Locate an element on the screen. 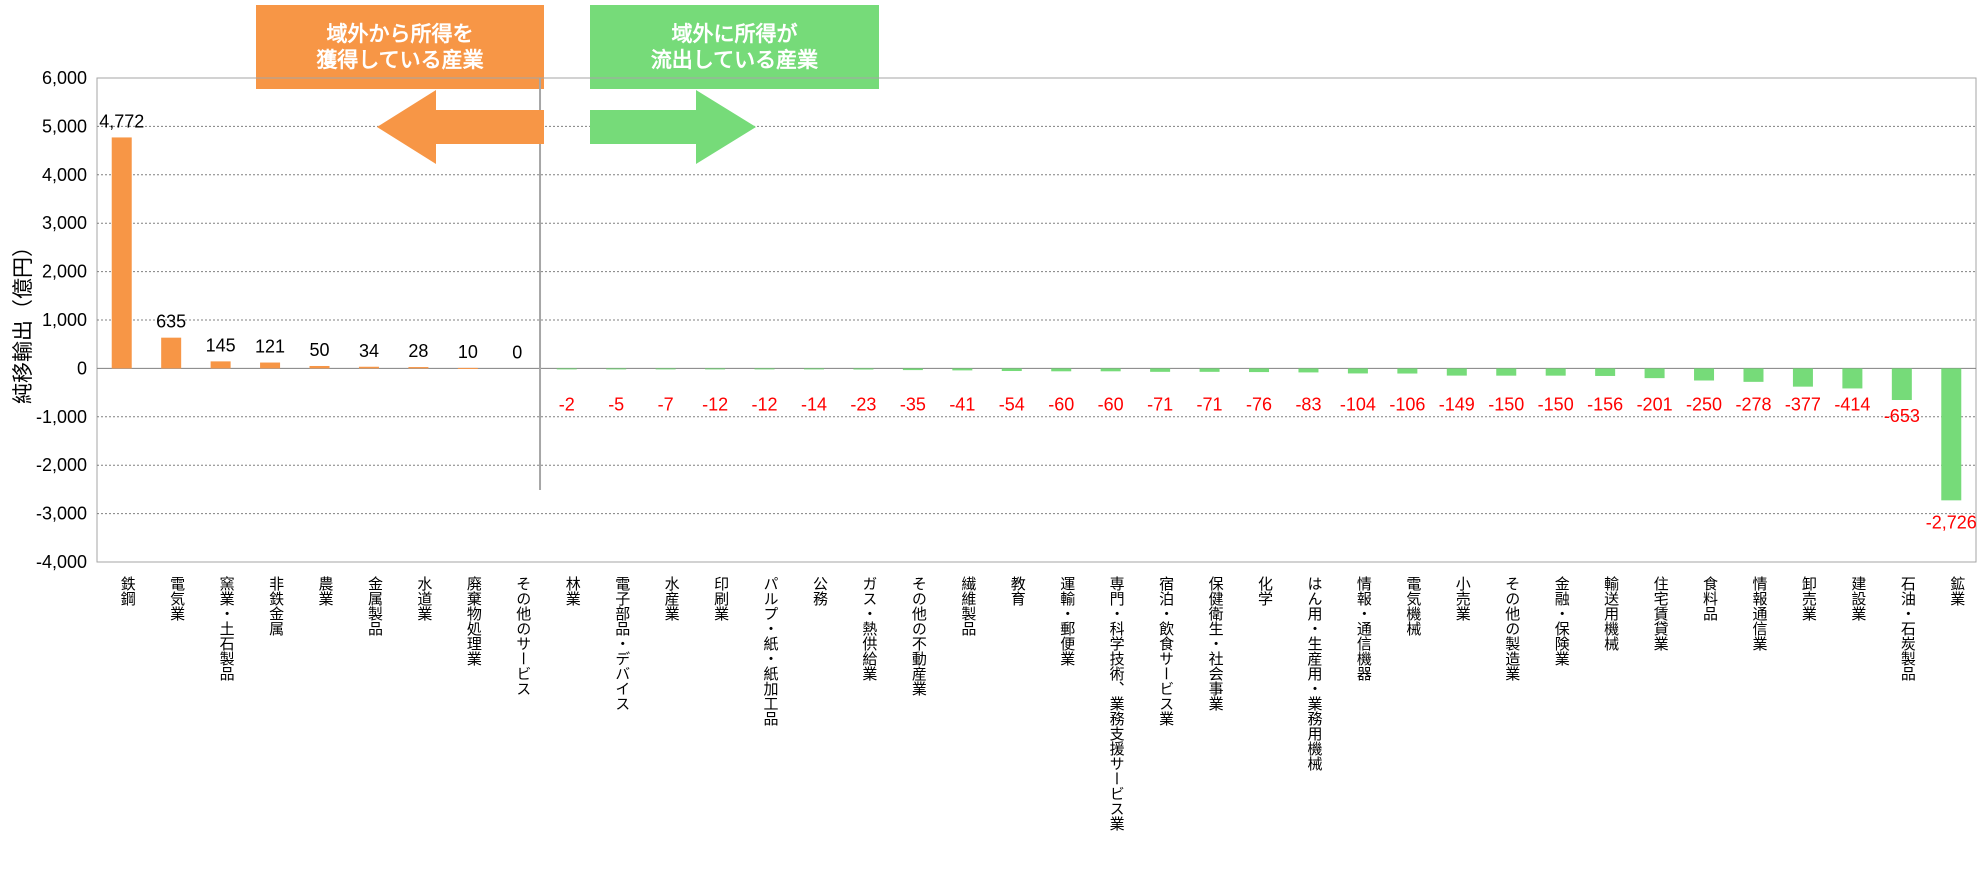  data-label: 10 is located at coordinates (468, 352).